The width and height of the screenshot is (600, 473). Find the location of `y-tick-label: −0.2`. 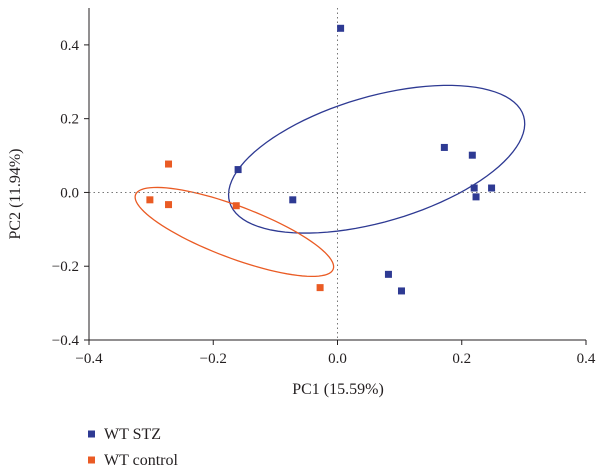

y-tick-label: −0.2 is located at coordinates (65, 267).